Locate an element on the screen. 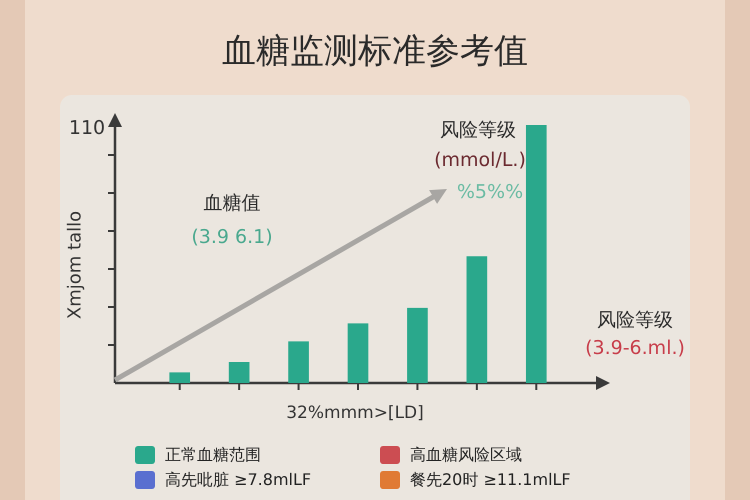 Image resolution: width=750 pixels, height=500 pixels. text: 110 is located at coordinates (87, 128).